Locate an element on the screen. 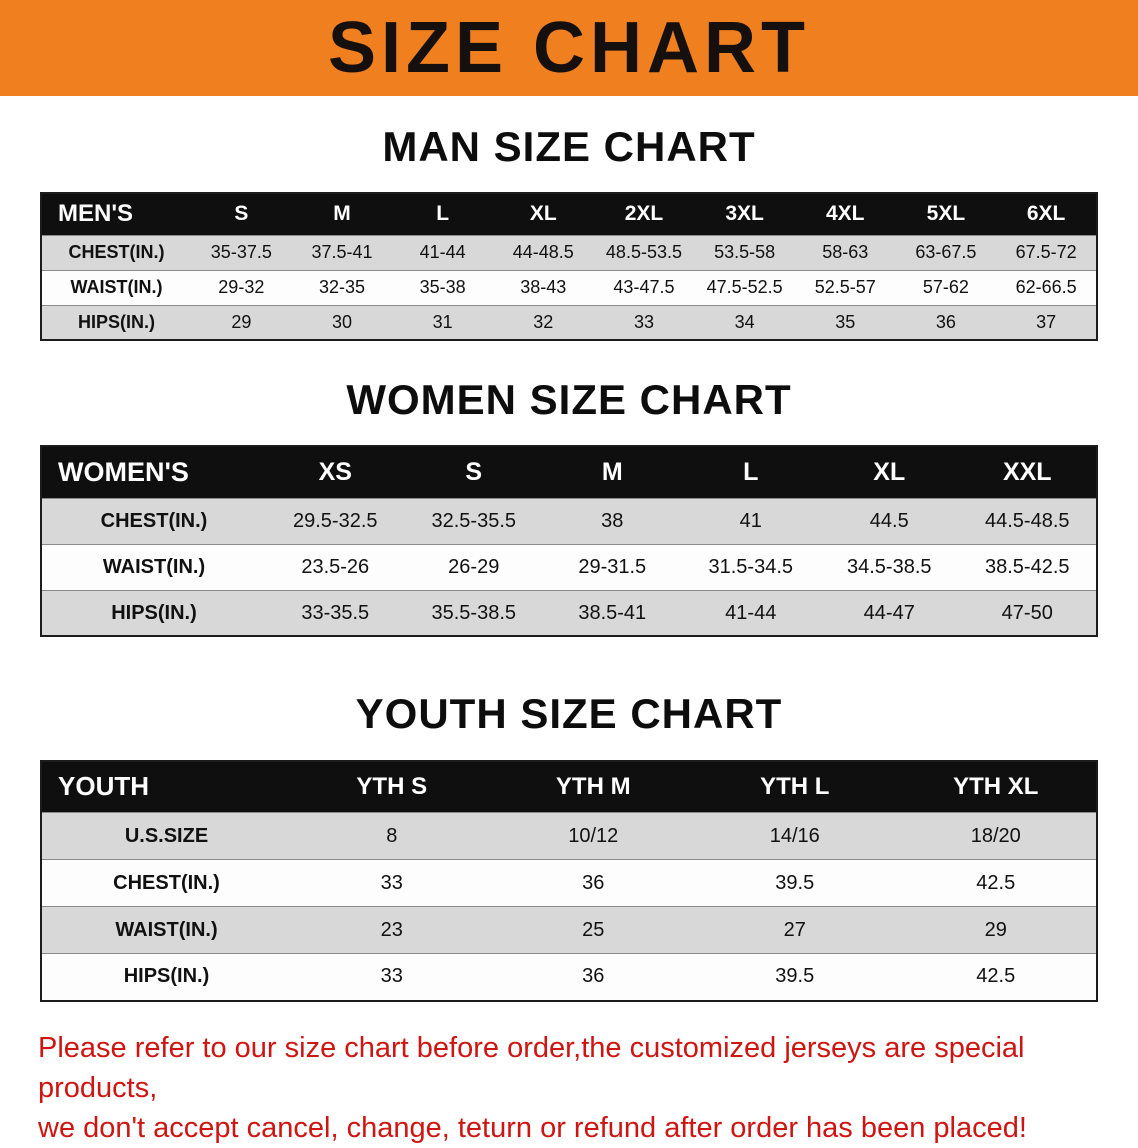 This screenshot has width=1138, height=1148. size-value: 29.5-32.5 is located at coordinates (335, 520).